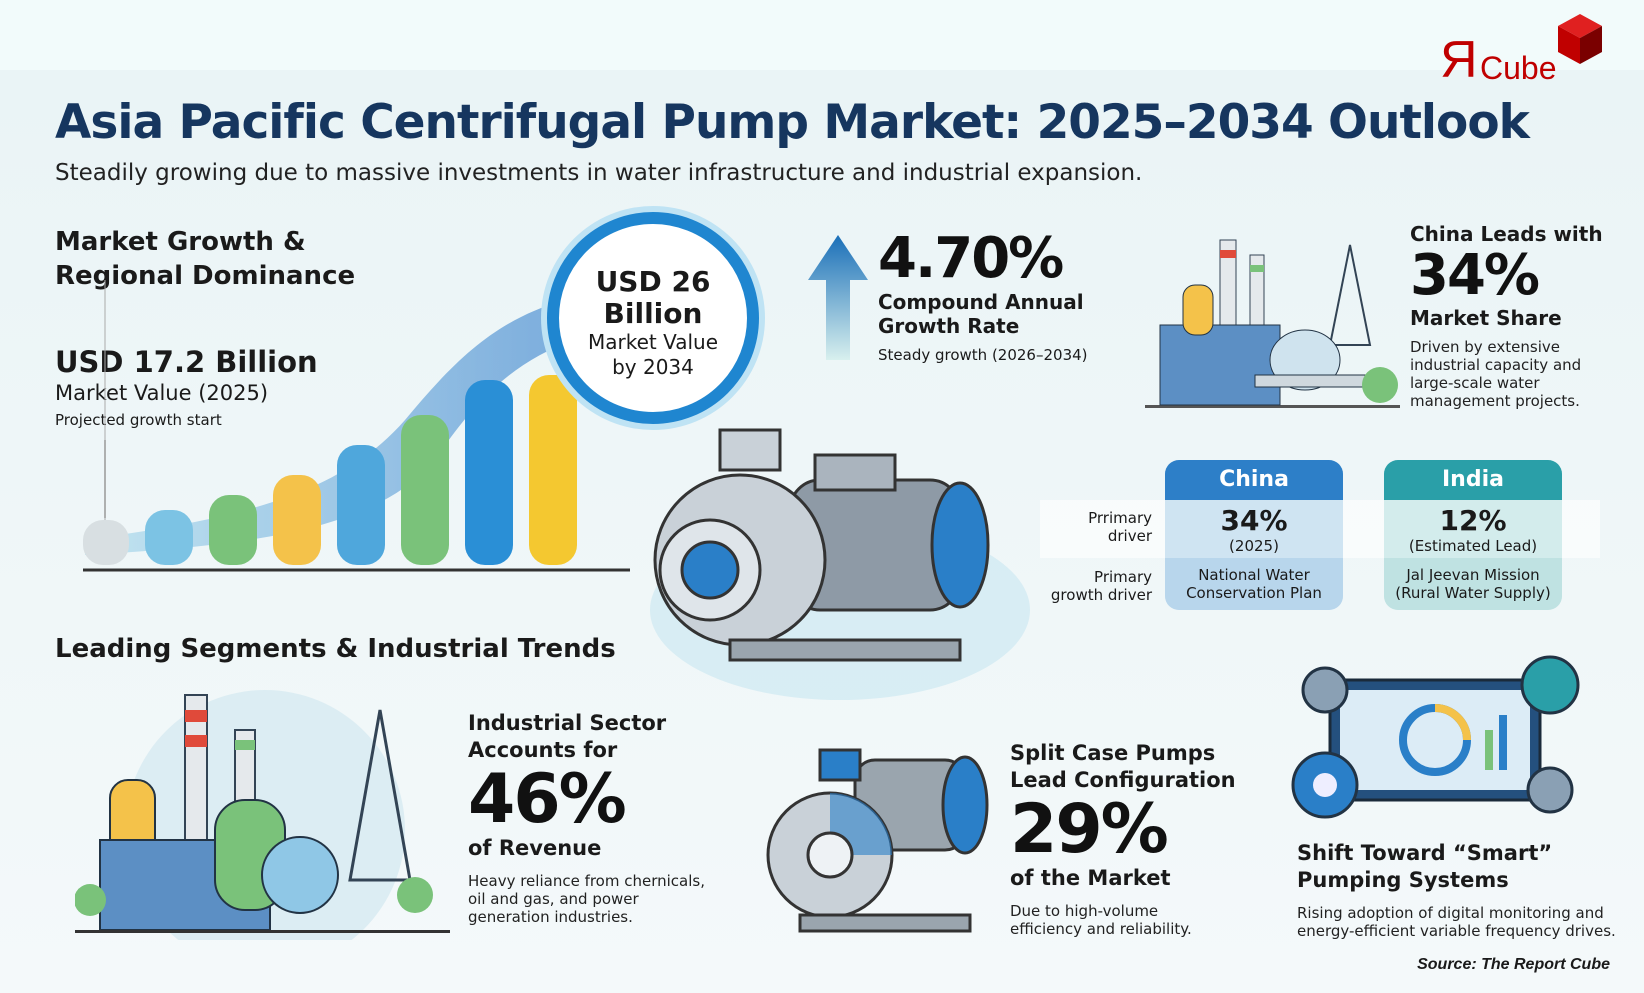 The width and height of the screenshot is (1644, 993). What do you see at coordinates (1113, 753) in the screenshot?
I see `split-label: Split Case Pumps` at bounding box center [1113, 753].